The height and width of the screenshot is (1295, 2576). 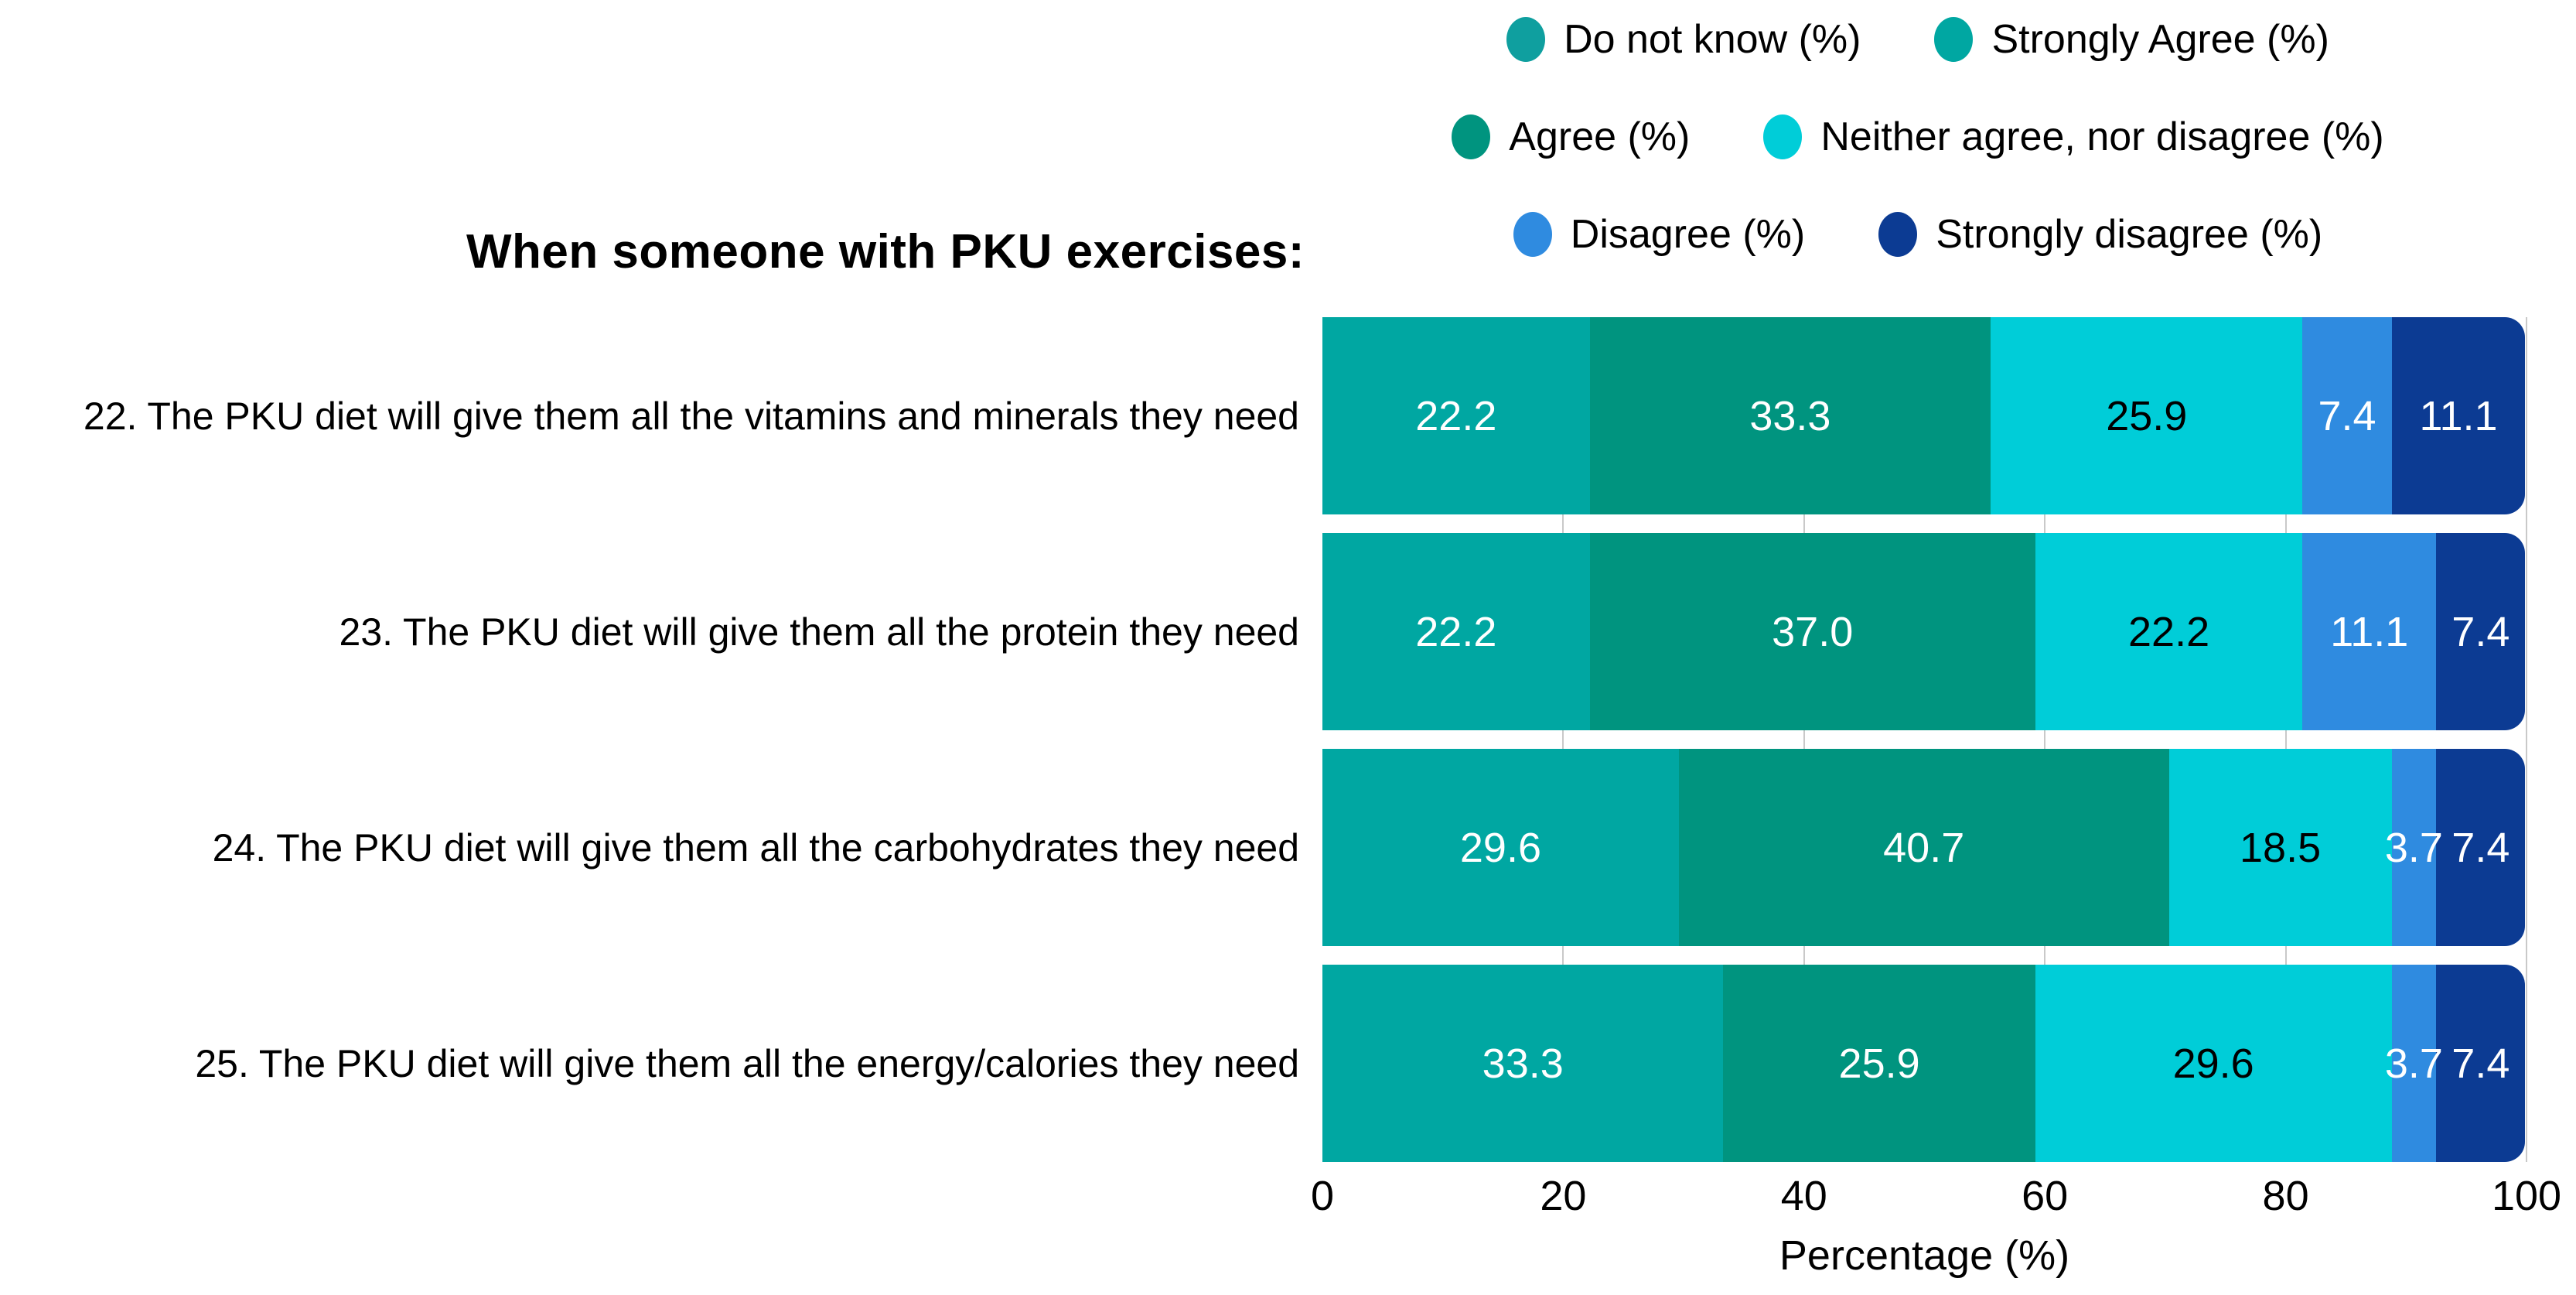 I want to click on bar-row: 22.2 37.0 22.2 11.1 7.4, so click(x=1925, y=631).